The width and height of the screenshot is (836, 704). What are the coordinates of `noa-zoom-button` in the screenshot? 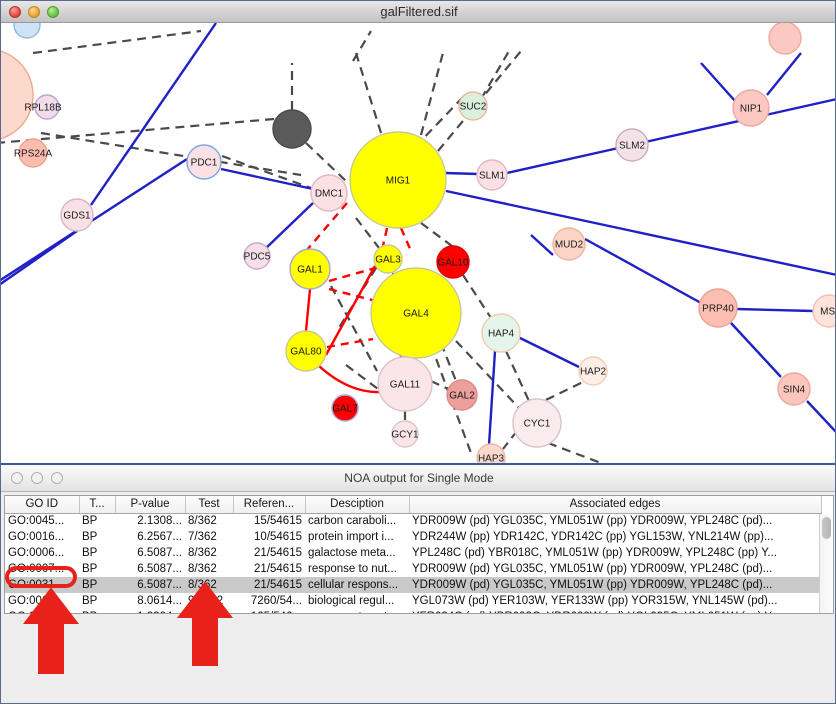 It's located at (57, 478).